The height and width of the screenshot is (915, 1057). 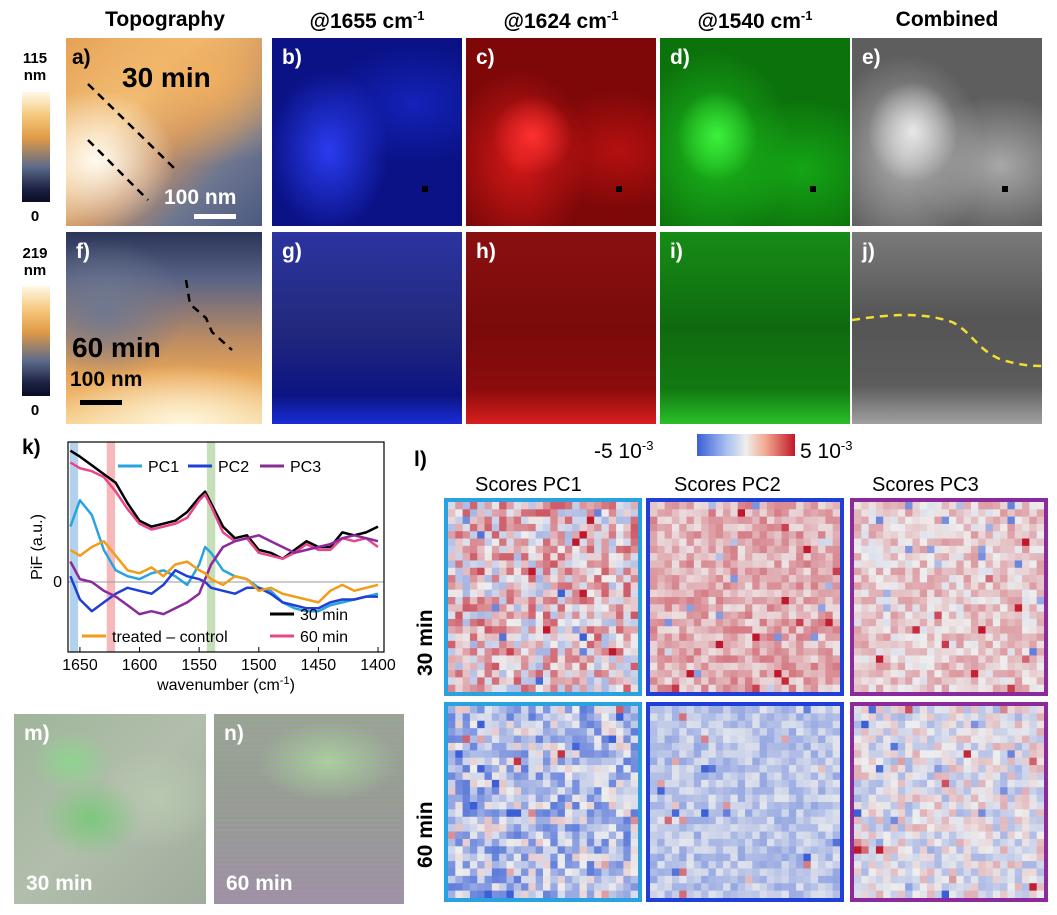 I want to click on panel-label-f: f), so click(x=83, y=251).